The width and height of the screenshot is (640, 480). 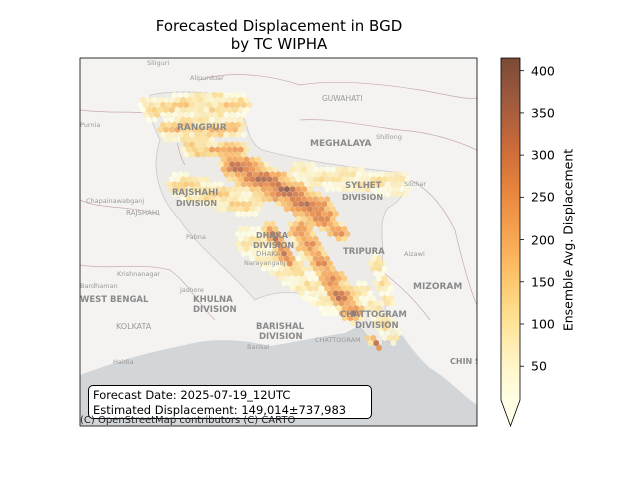 I want to click on basemap-label-region: RAJSHAHI, so click(x=195, y=193).